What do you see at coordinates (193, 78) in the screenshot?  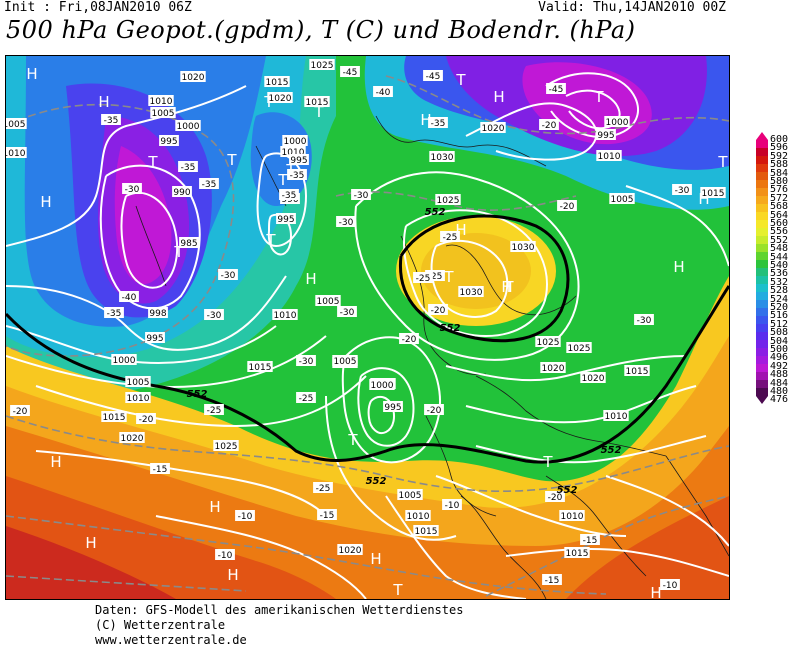 I see `svg-text: 1020` at bounding box center [193, 78].